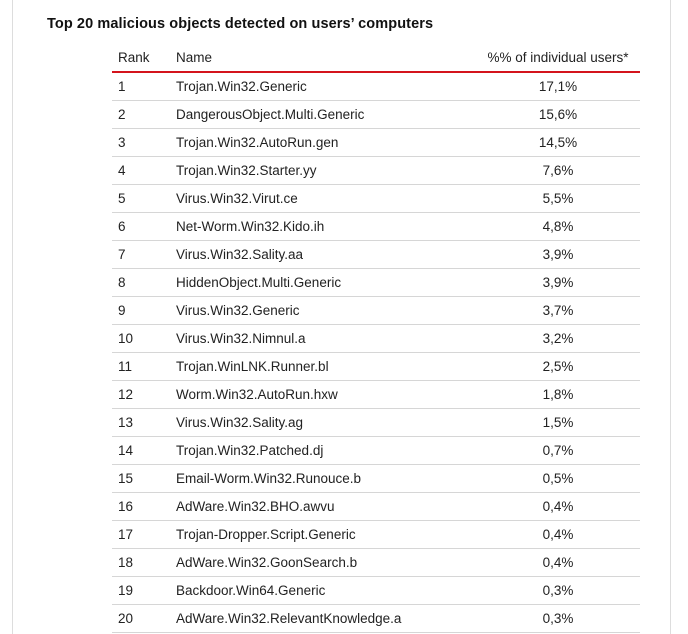 This screenshot has width=688, height=634. Describe the element at coordinates (144, 114) in the screenshot. I see `rank-cell: 2` at that location.